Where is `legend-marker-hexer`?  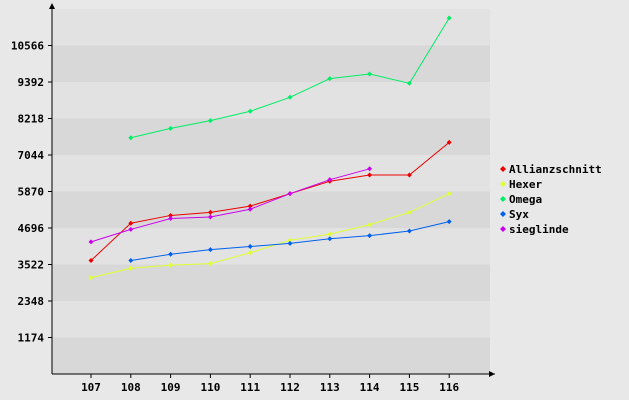
legend-marker-hexer is located at coordinates (503, 184).